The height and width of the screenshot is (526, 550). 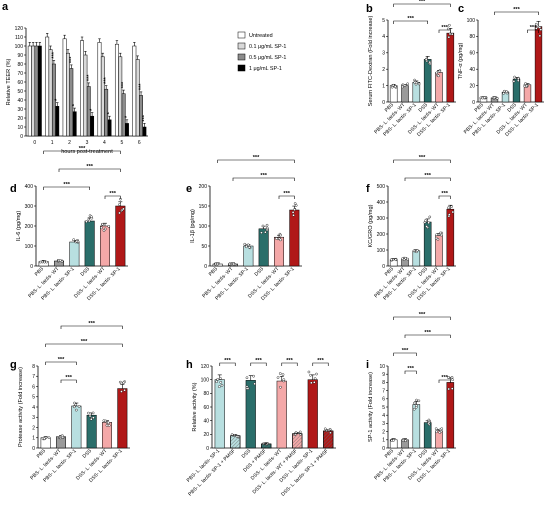 I want to click on panel-g-x-tick-label: PBS, so click(x=42, y=454).